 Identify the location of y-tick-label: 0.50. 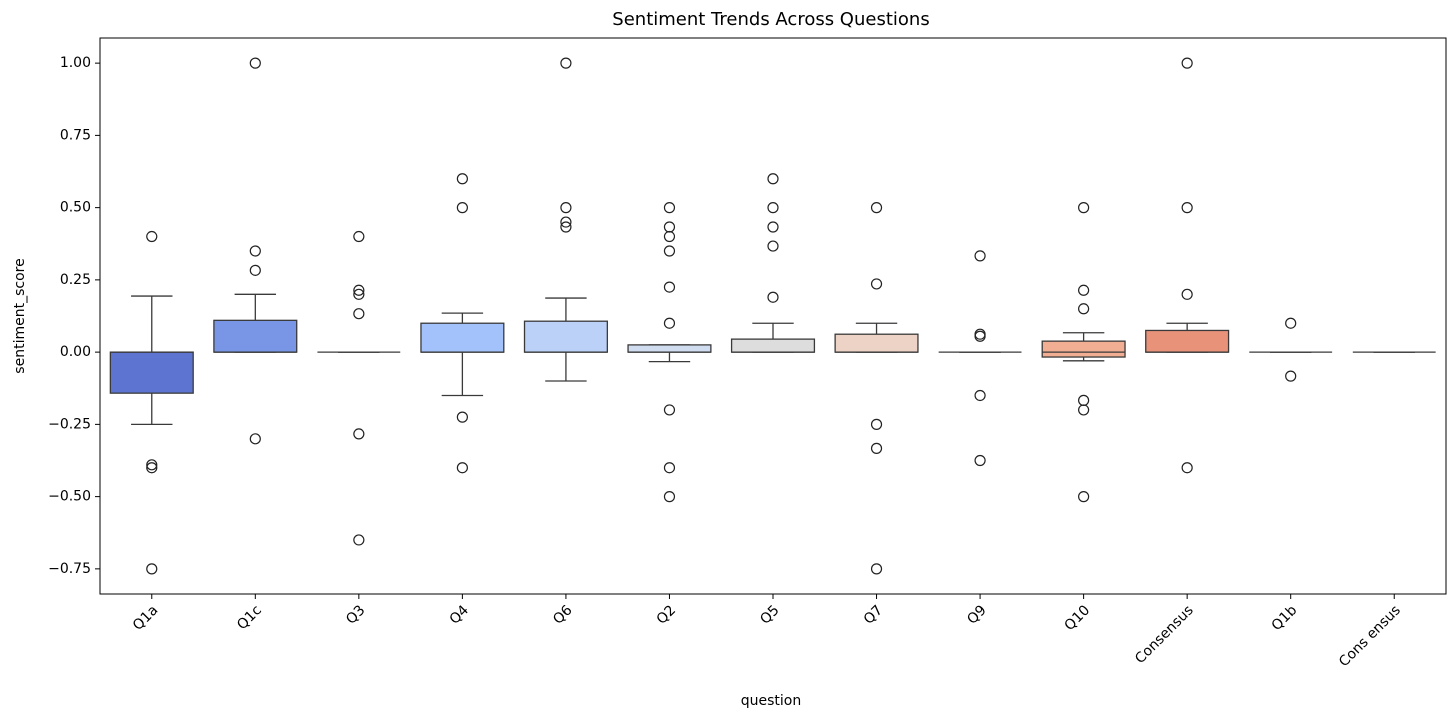
(75, 208).